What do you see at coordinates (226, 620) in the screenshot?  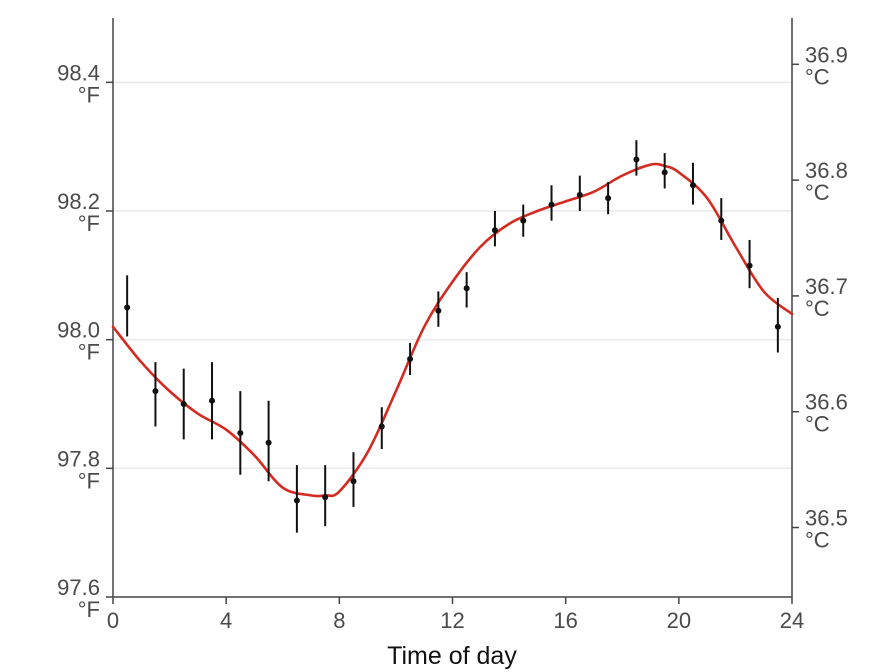 I see `x-tick-label: 4` at bounding box center [226, 620].